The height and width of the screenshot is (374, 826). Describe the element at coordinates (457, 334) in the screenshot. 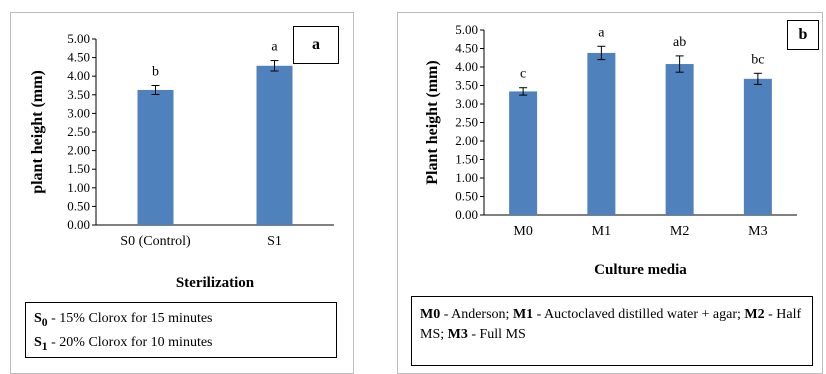

I see `legend-key: M3` at that location.